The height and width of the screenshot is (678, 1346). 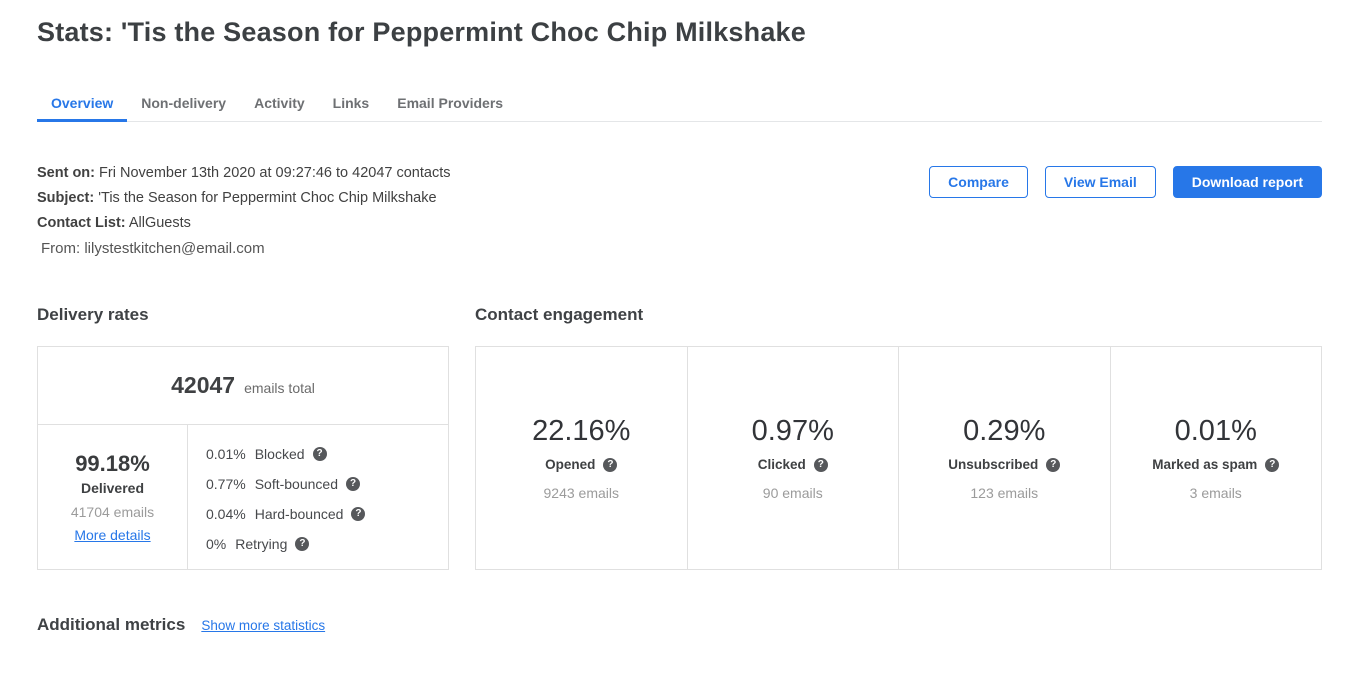 I want to click on tab-overview: Overview, so click(x=82, y=103).